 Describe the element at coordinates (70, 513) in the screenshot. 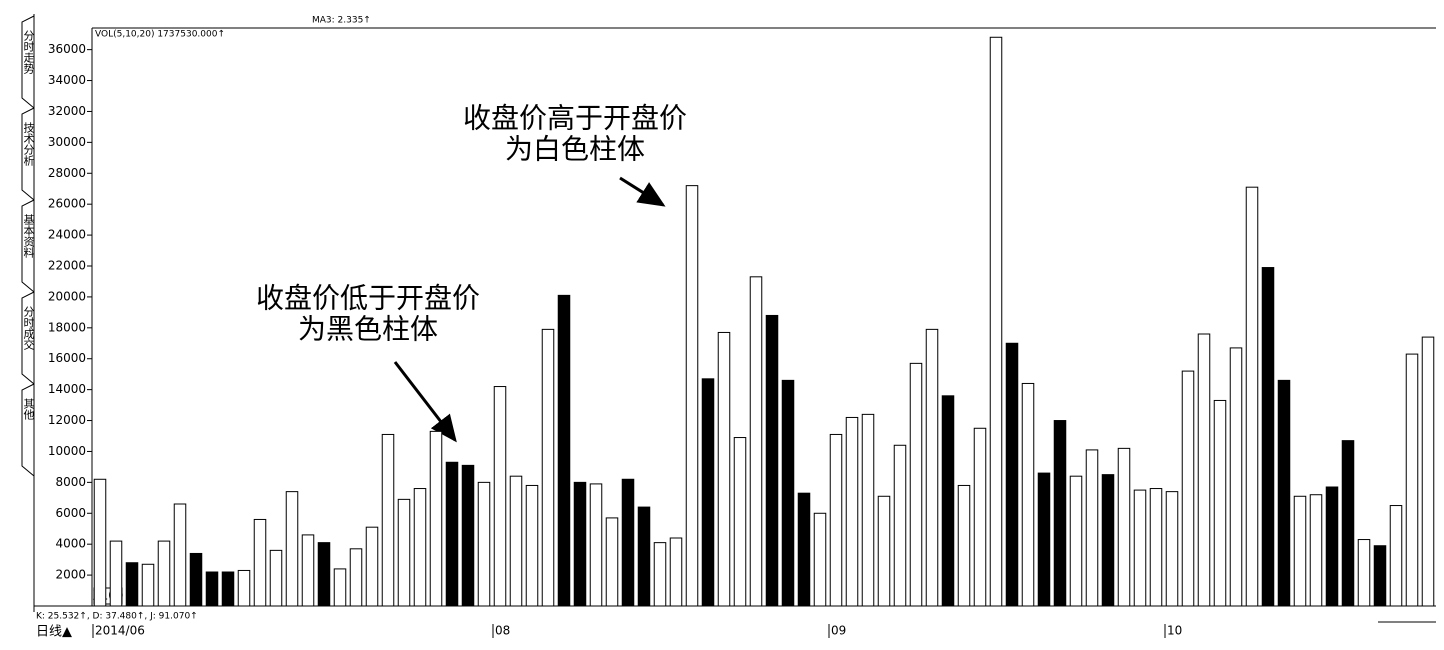

I see `y-tick-label: 6000` at that location.